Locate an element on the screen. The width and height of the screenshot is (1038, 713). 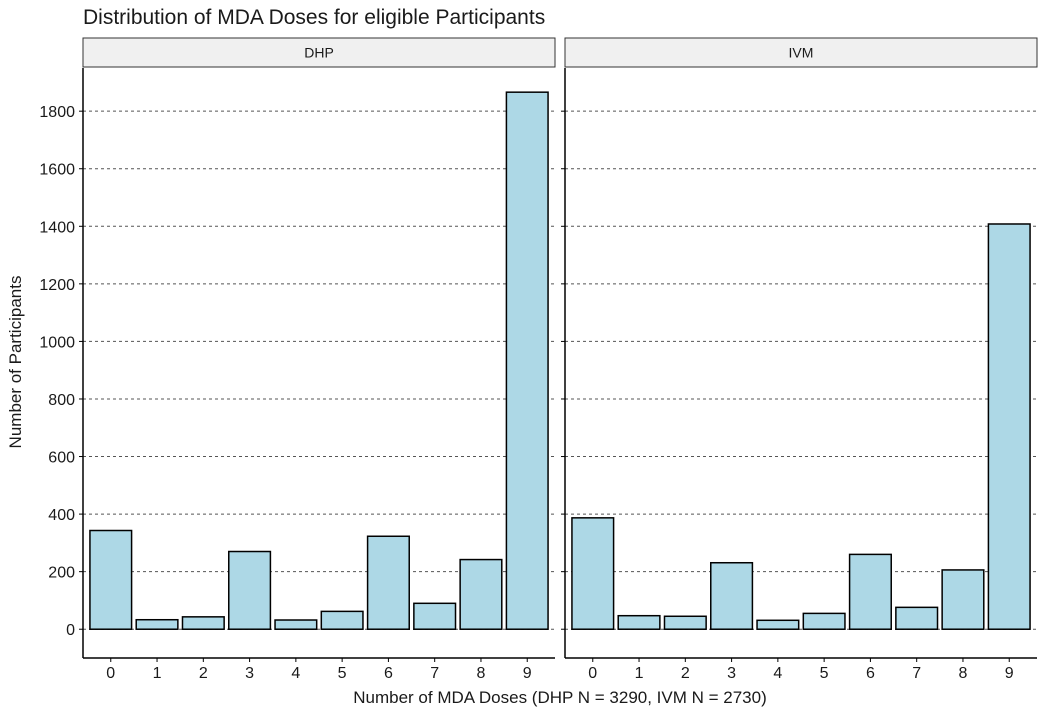
y-tick-label: 1000 is located at coordinates (57, 342).